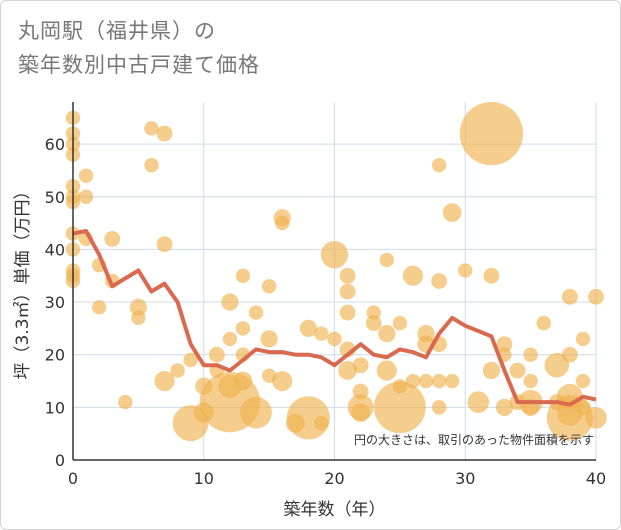 Image resolution: width=621 pixels, height=530 pixels. Describe the element at coordinates (55, 144) in the screenshot. I see `y-tick-label: 60` at that location.